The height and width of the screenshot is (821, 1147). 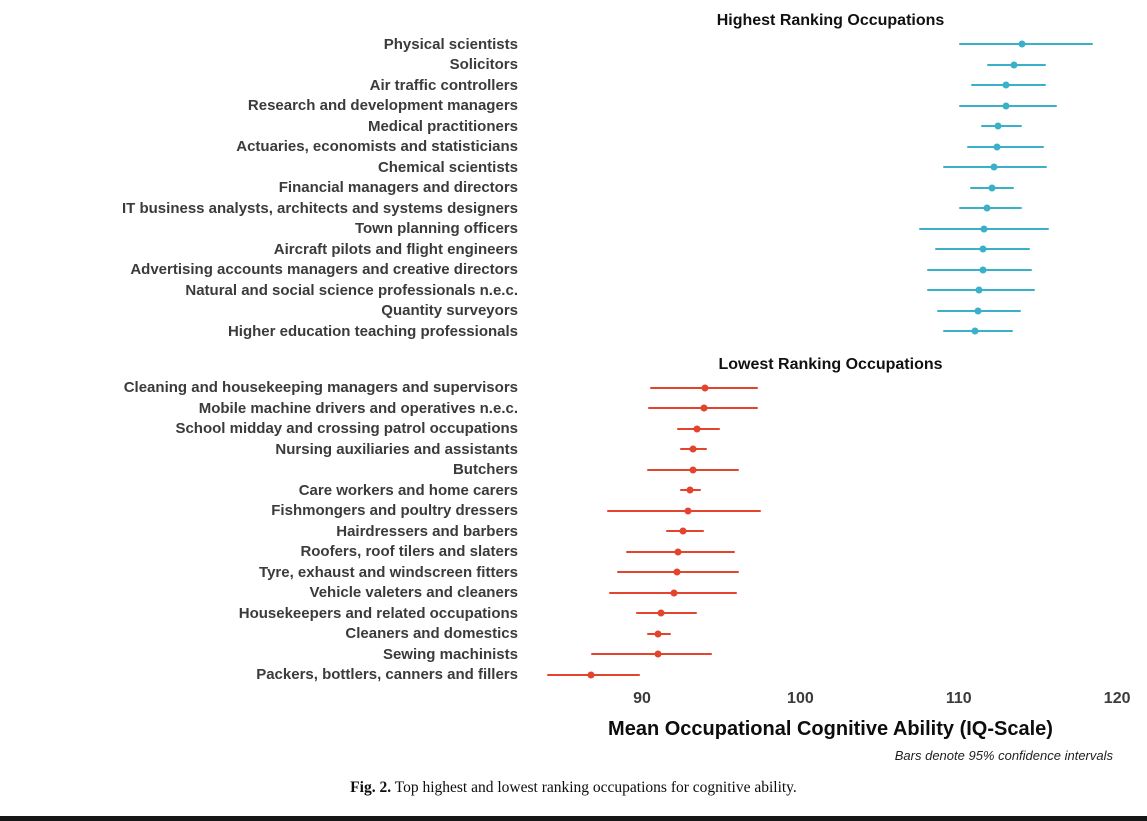 I want to click on panel-title-lowest: Lowest Ranking Occupations, so click(x=830, y=364).